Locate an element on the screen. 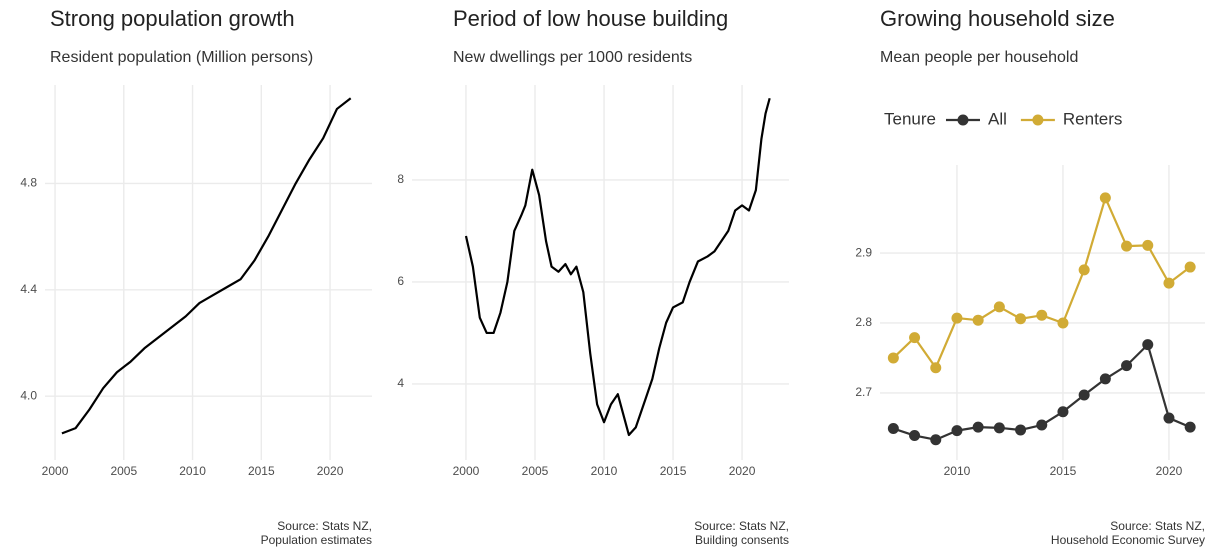 This screenshot has height=558, width=1209. y-tick-label: 2.9 is located at coordinates (863, 252).